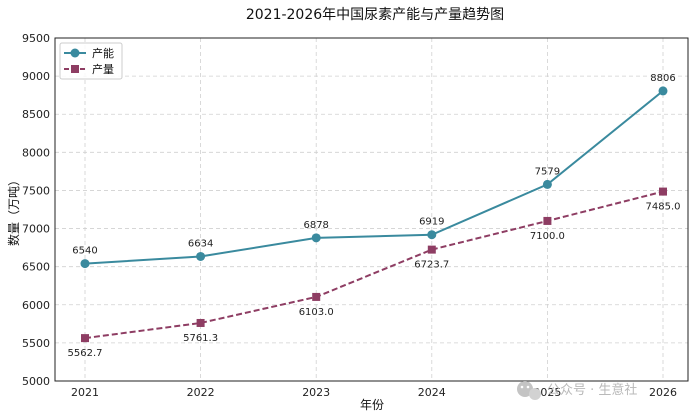 The height and width of the screenshot is (418, 700). Describe the element at coordinates (431, 265) in the screenshot. I see `data-label: 6723.7` at that location.